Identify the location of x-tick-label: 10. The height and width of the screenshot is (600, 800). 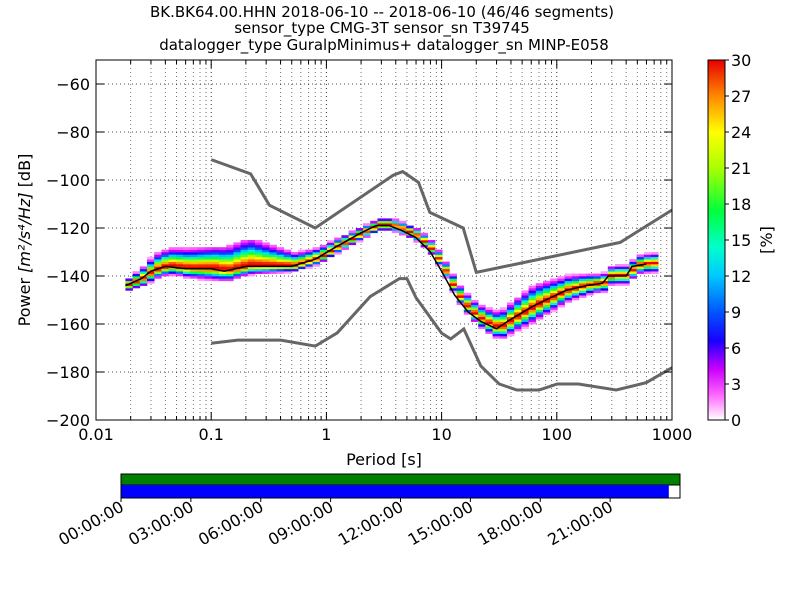
(441, 434).